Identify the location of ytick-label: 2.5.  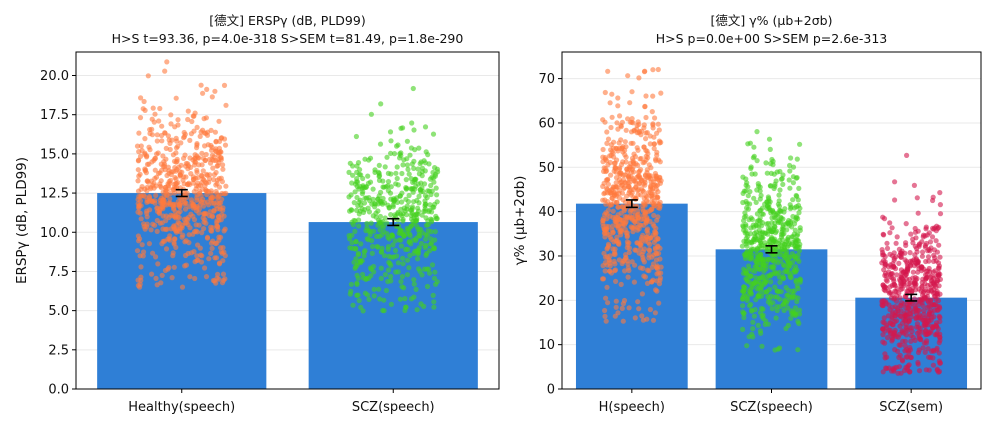
(58, 350).